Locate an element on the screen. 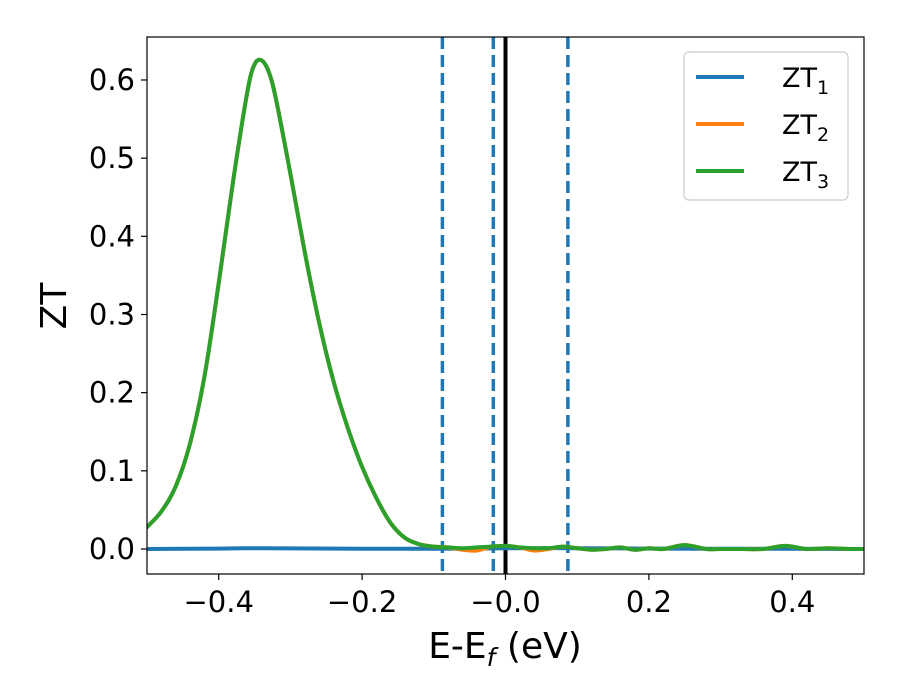  x-tick-label: −0.0 is located at coordinates (505, 602).